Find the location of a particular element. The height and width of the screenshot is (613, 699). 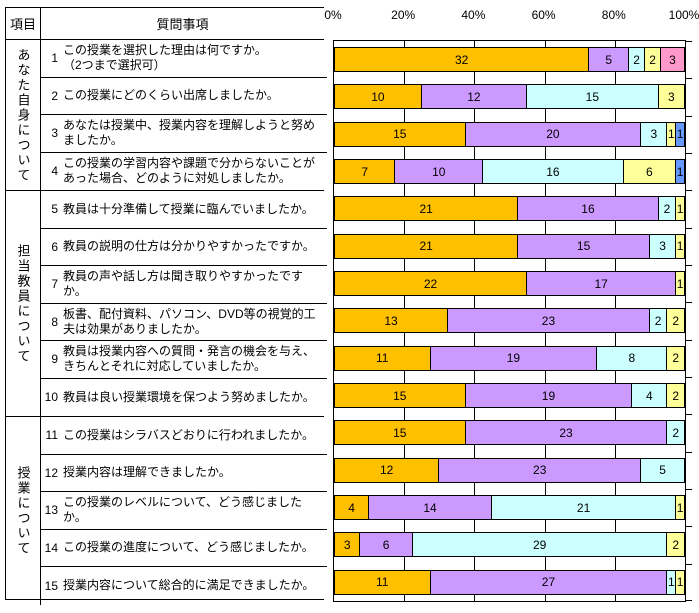

bar-row: 15 20 3 1 1 is located at coordinates (509, 134).